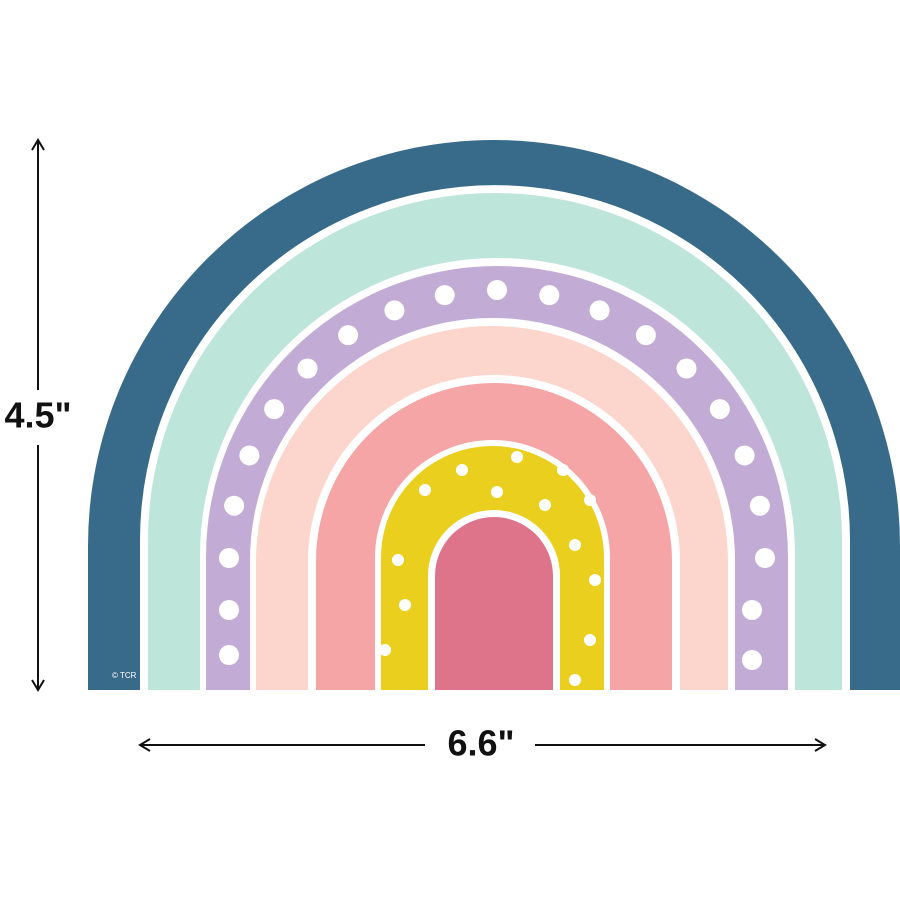 The height and width of the screenshot is (900, 900). I want to click on width-arrow, so click(482, 745).